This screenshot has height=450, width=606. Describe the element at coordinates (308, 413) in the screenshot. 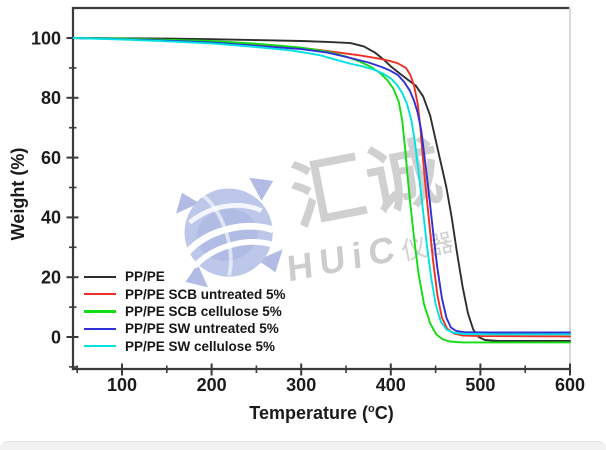

I see `x-axis-title-text: Temperature (` at that location.